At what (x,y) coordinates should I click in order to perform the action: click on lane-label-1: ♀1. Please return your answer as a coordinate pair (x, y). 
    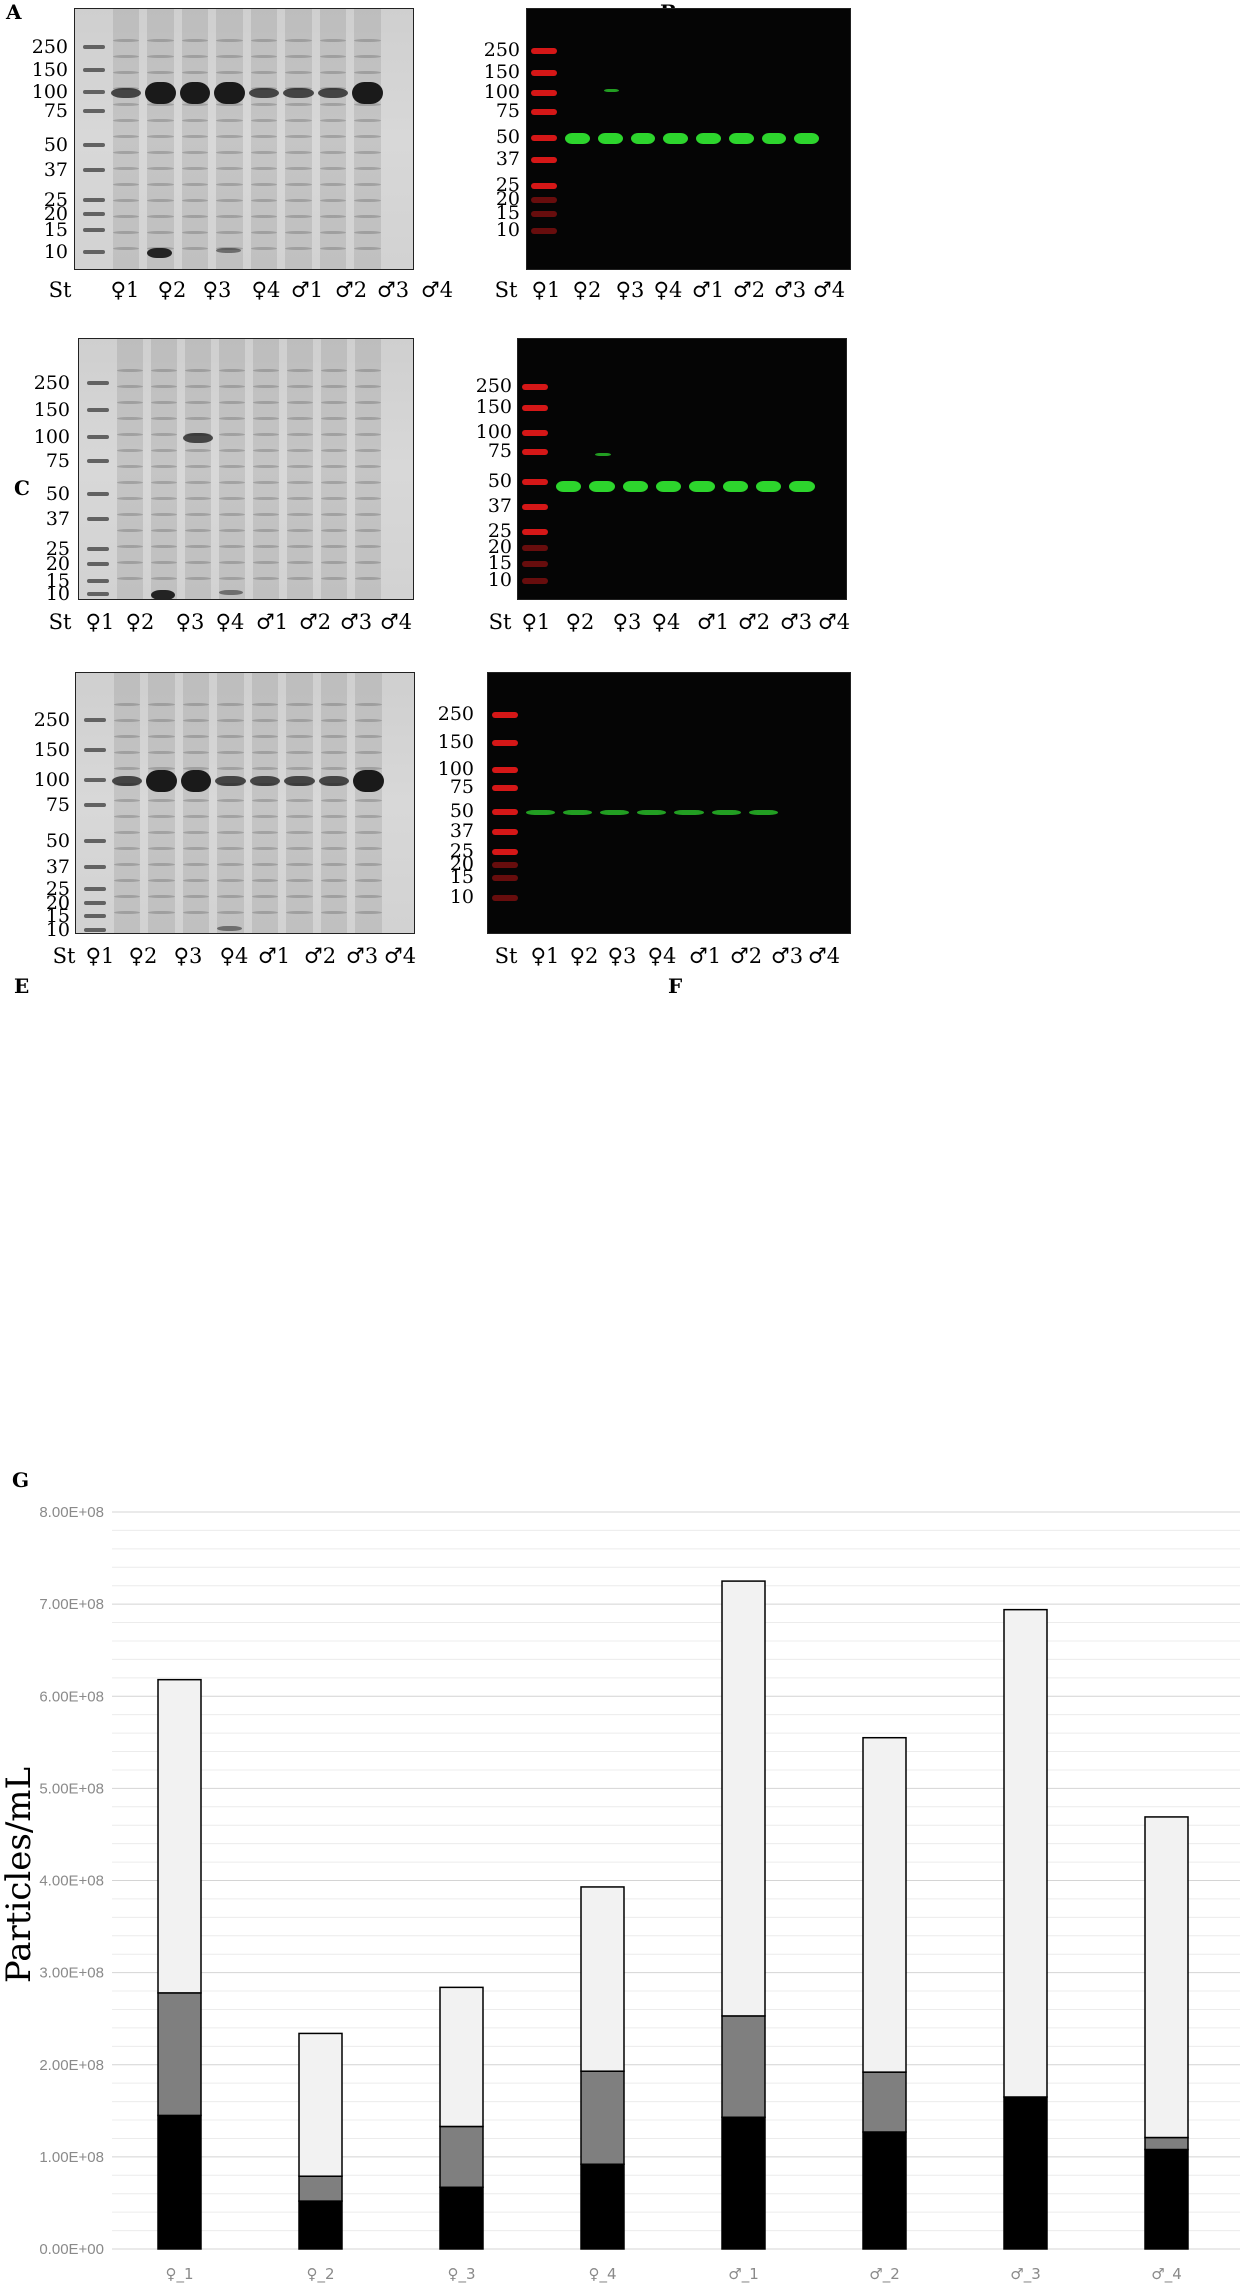
    Looking at the image, I should click on (545, 956).